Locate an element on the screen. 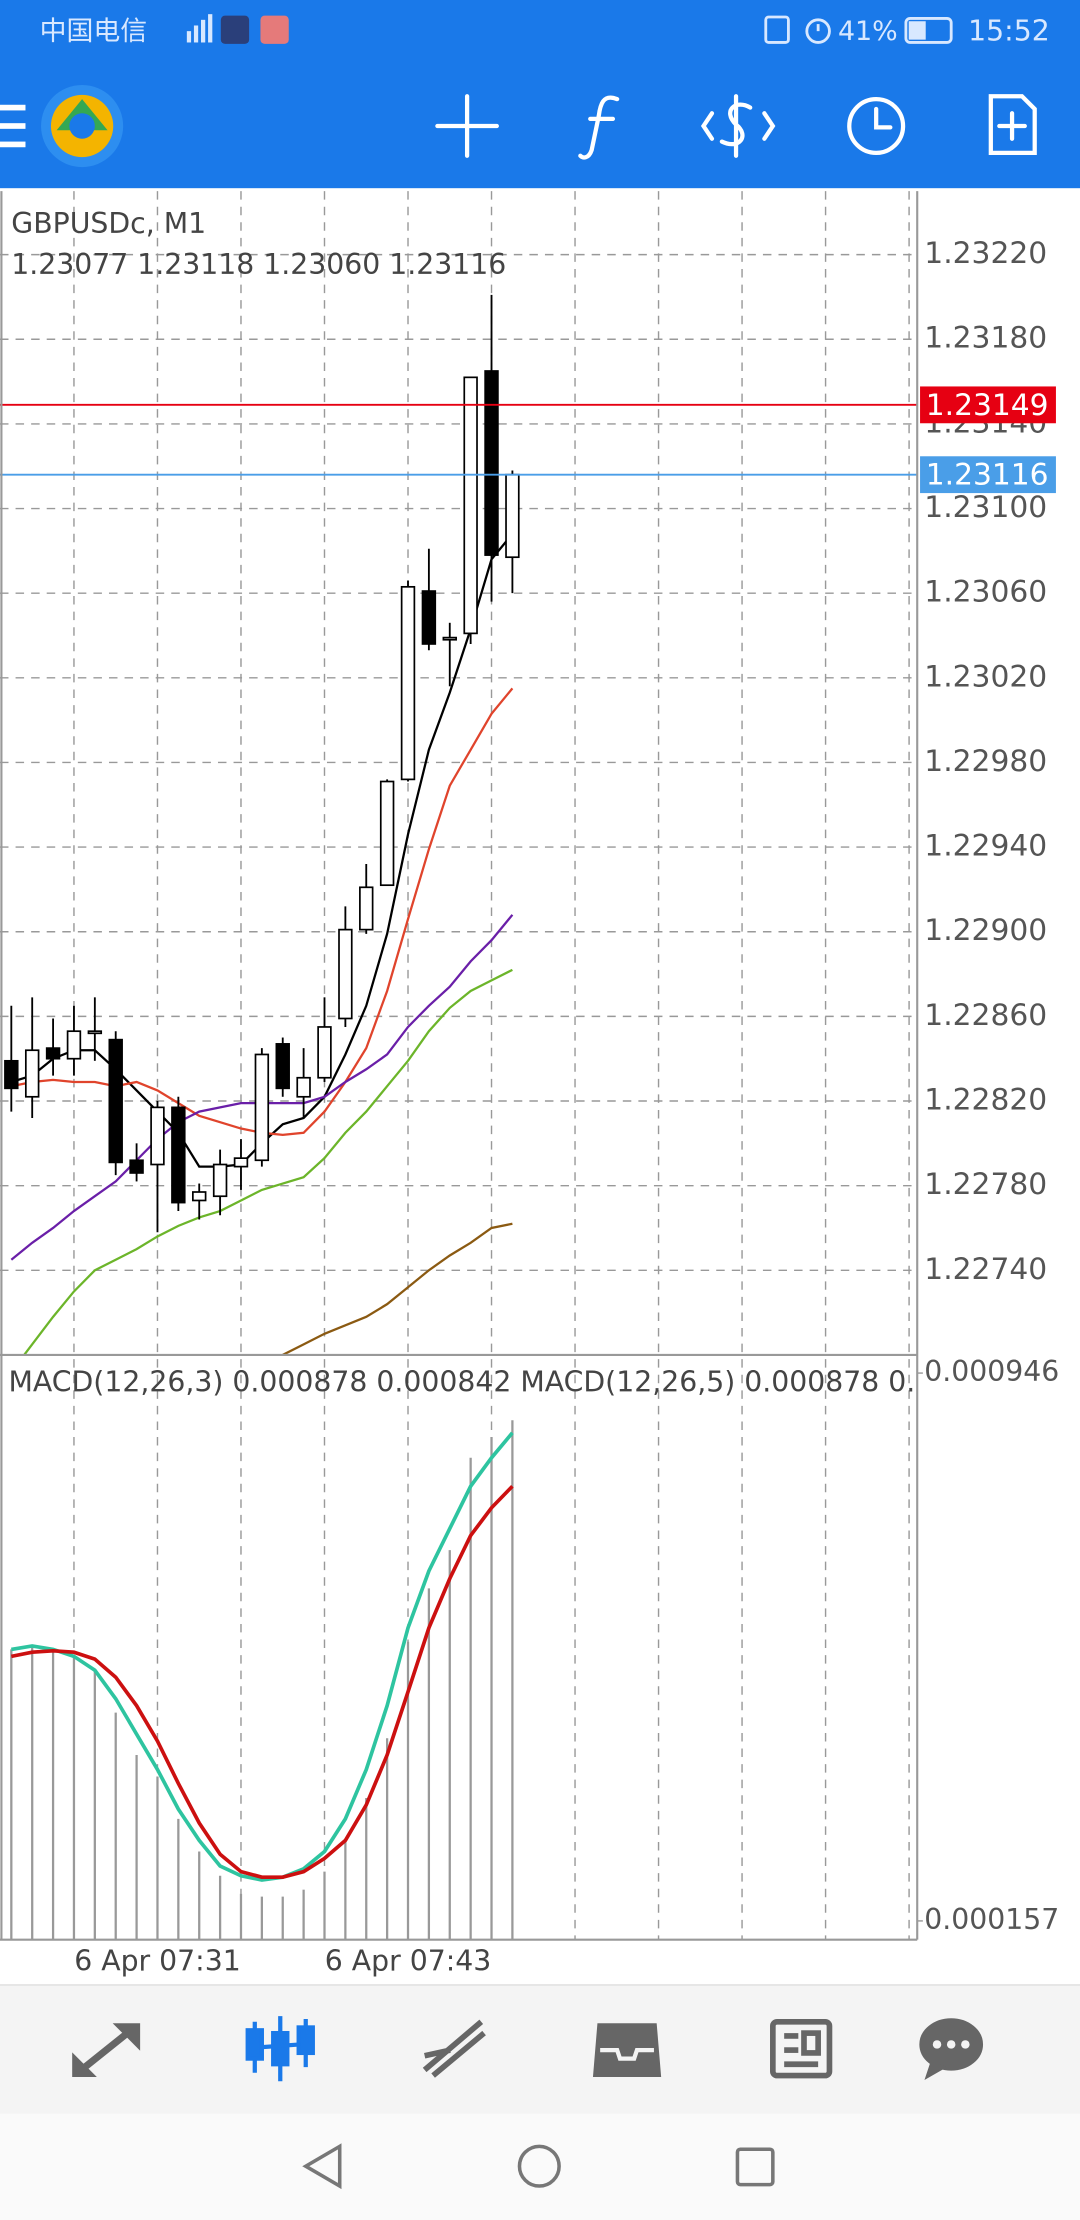 The height and width of the screenshot is (2220, 1080). price-label: 1.23116 is located at coordinates (987, 475).